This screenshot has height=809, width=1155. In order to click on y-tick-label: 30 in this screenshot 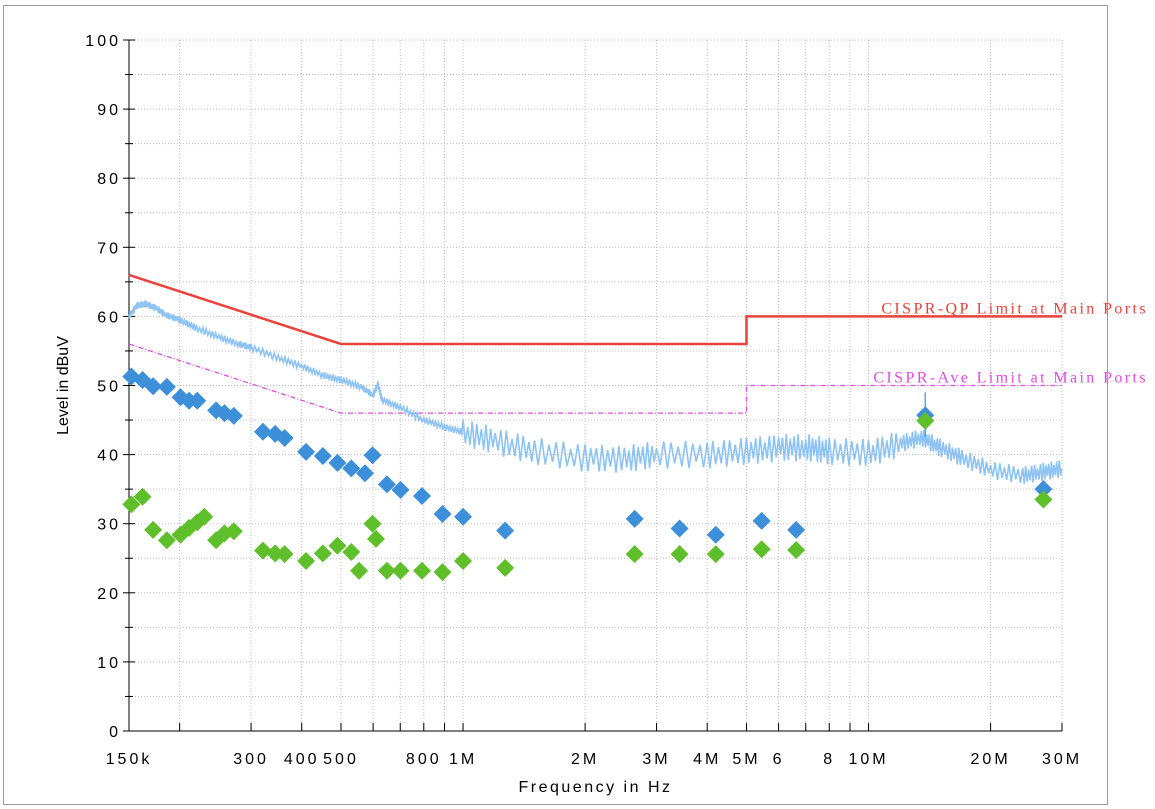, I will do `click(109, 525)`.